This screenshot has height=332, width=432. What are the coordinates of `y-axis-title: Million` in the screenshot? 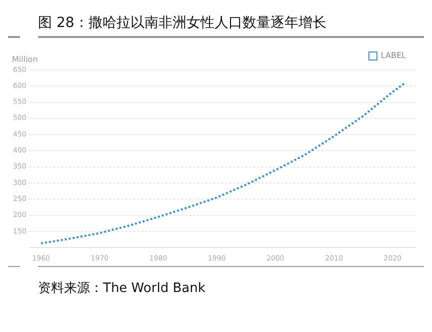 It's located at (25, 59).